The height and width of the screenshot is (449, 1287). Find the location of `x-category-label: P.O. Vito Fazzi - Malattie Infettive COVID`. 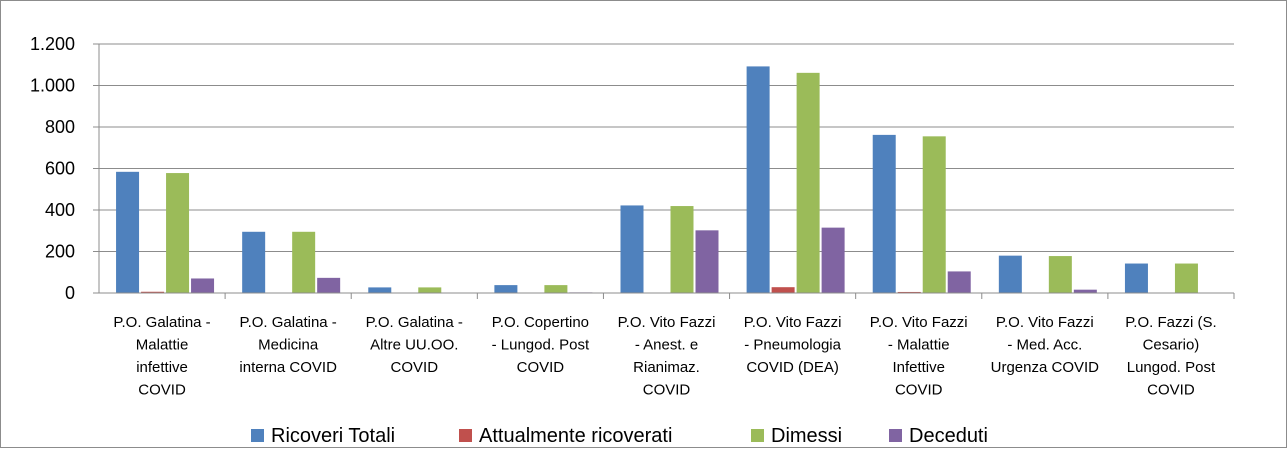

x-category-label: P.O. Vito Fazzi - Malattie Infettive COVID is located at coordinates (919, 356).